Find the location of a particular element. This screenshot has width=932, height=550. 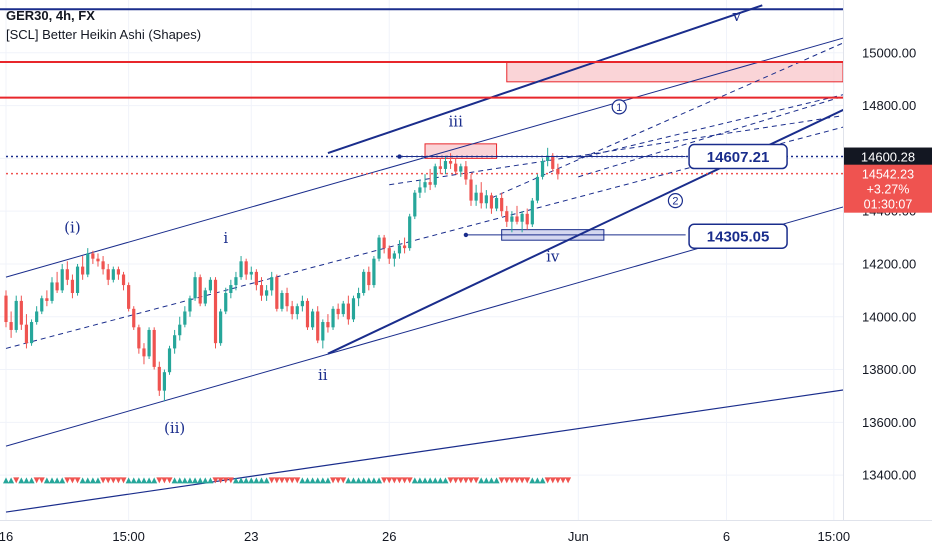

price-tick-label: 13600.00 is located at coordinates (889, 422).